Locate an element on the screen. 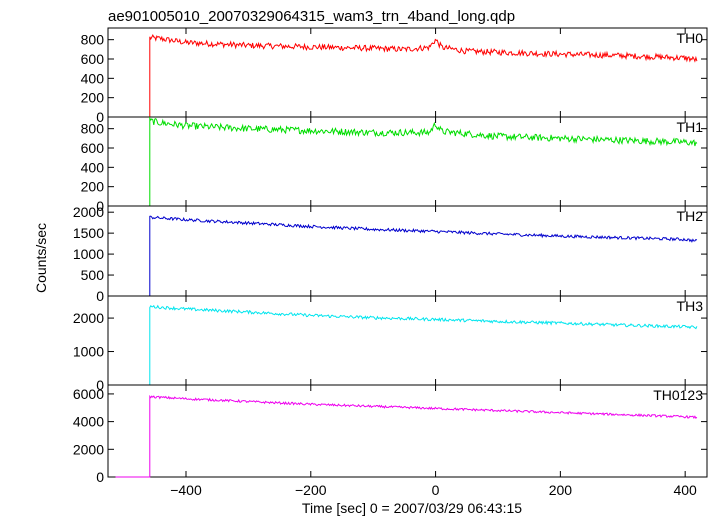  y-tick-label: 4000 is located at coordinates (88, 422).